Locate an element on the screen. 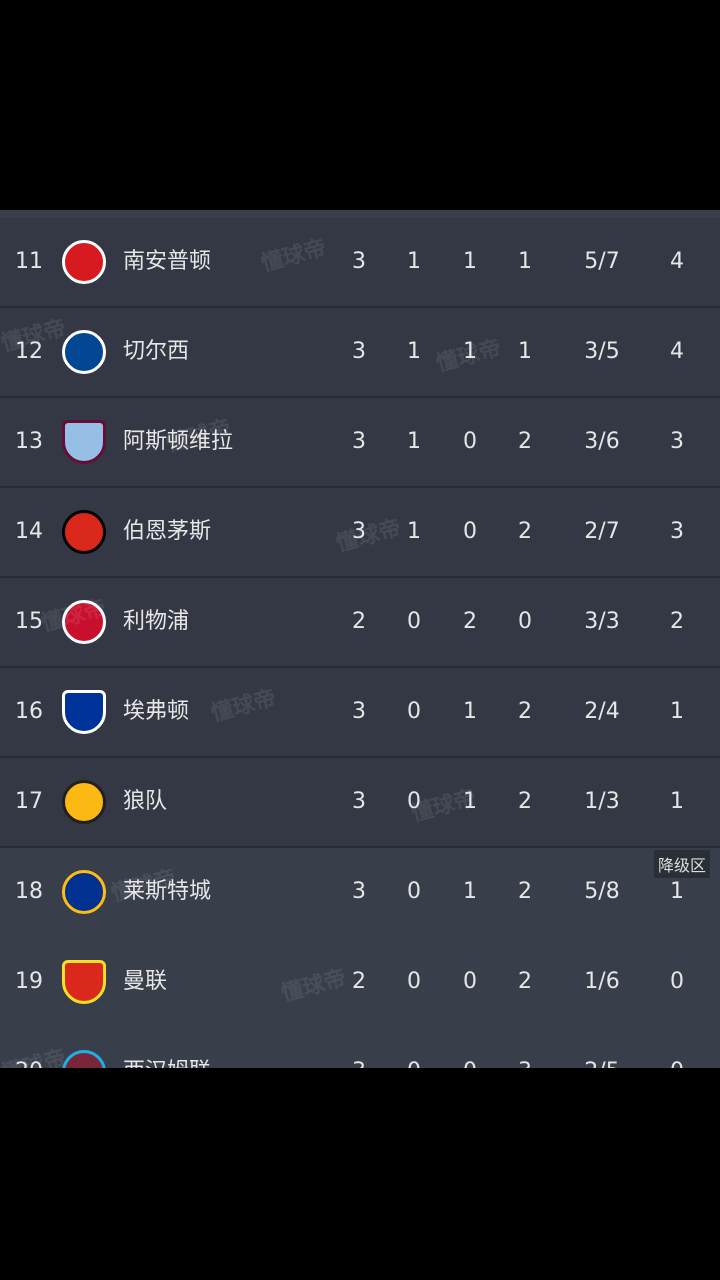 The width and height of the screenshot is (720, 1280). stat-goals: 2/4 is located at coordinates (602, 711).